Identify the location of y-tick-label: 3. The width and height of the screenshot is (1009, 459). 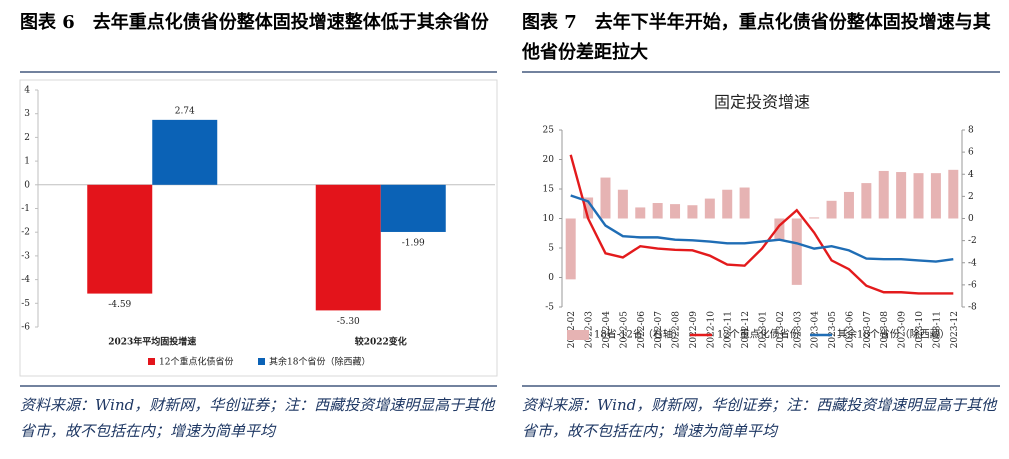
(27, 114).